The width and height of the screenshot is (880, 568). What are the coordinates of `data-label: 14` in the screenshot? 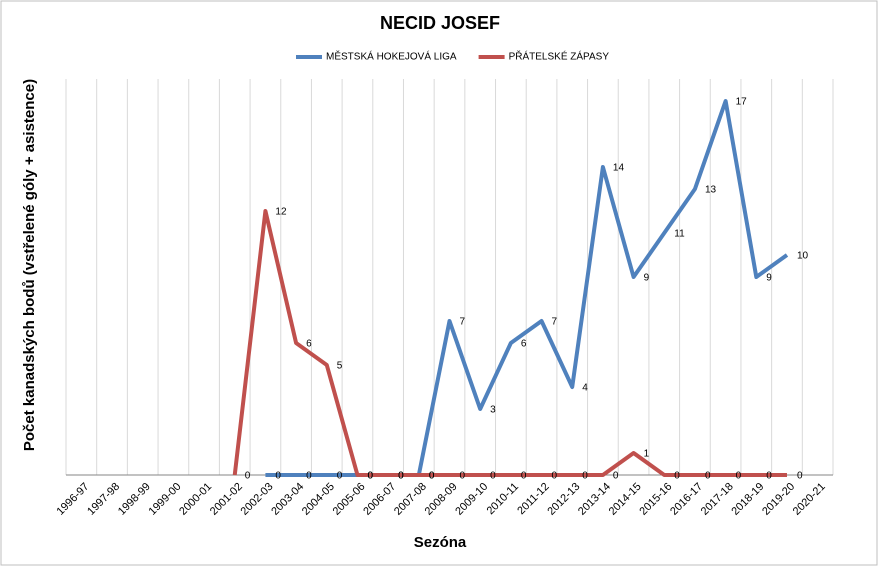 It's located at (619, 168).